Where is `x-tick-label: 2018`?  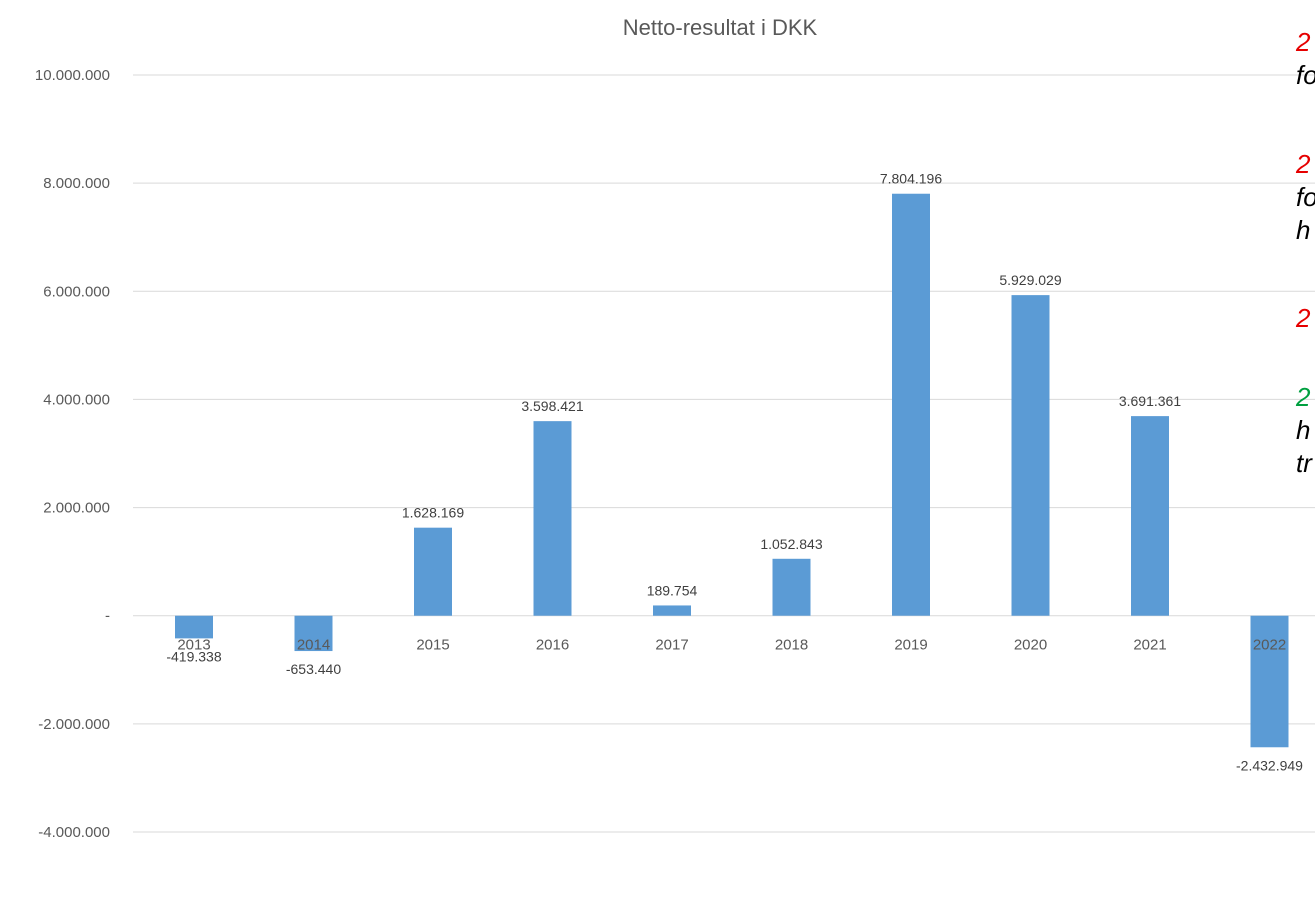 x-tick-label: 2018 is located at coordinates (791, 645).